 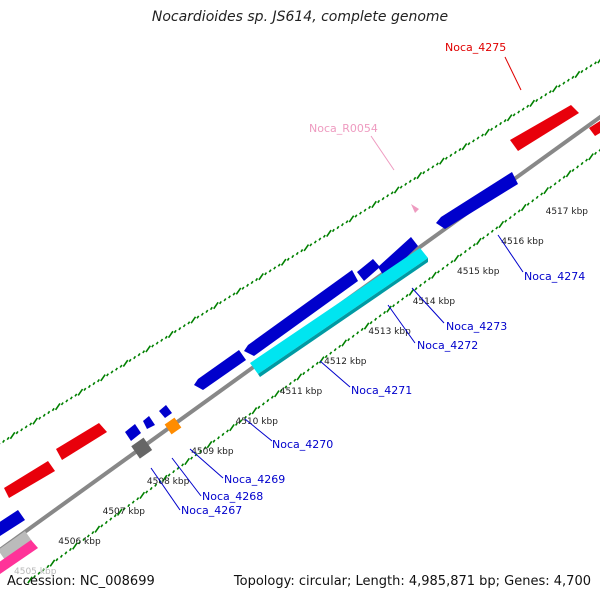 What do you see at coordinates (81, 441) in the screenshot?
I see `gene-forward-a` at bounding box center [81, 441].